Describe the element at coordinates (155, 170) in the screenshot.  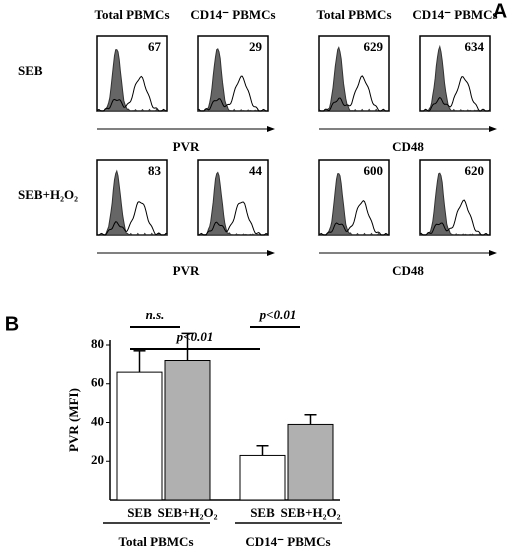
I see `mfi-value: 83` at that location.